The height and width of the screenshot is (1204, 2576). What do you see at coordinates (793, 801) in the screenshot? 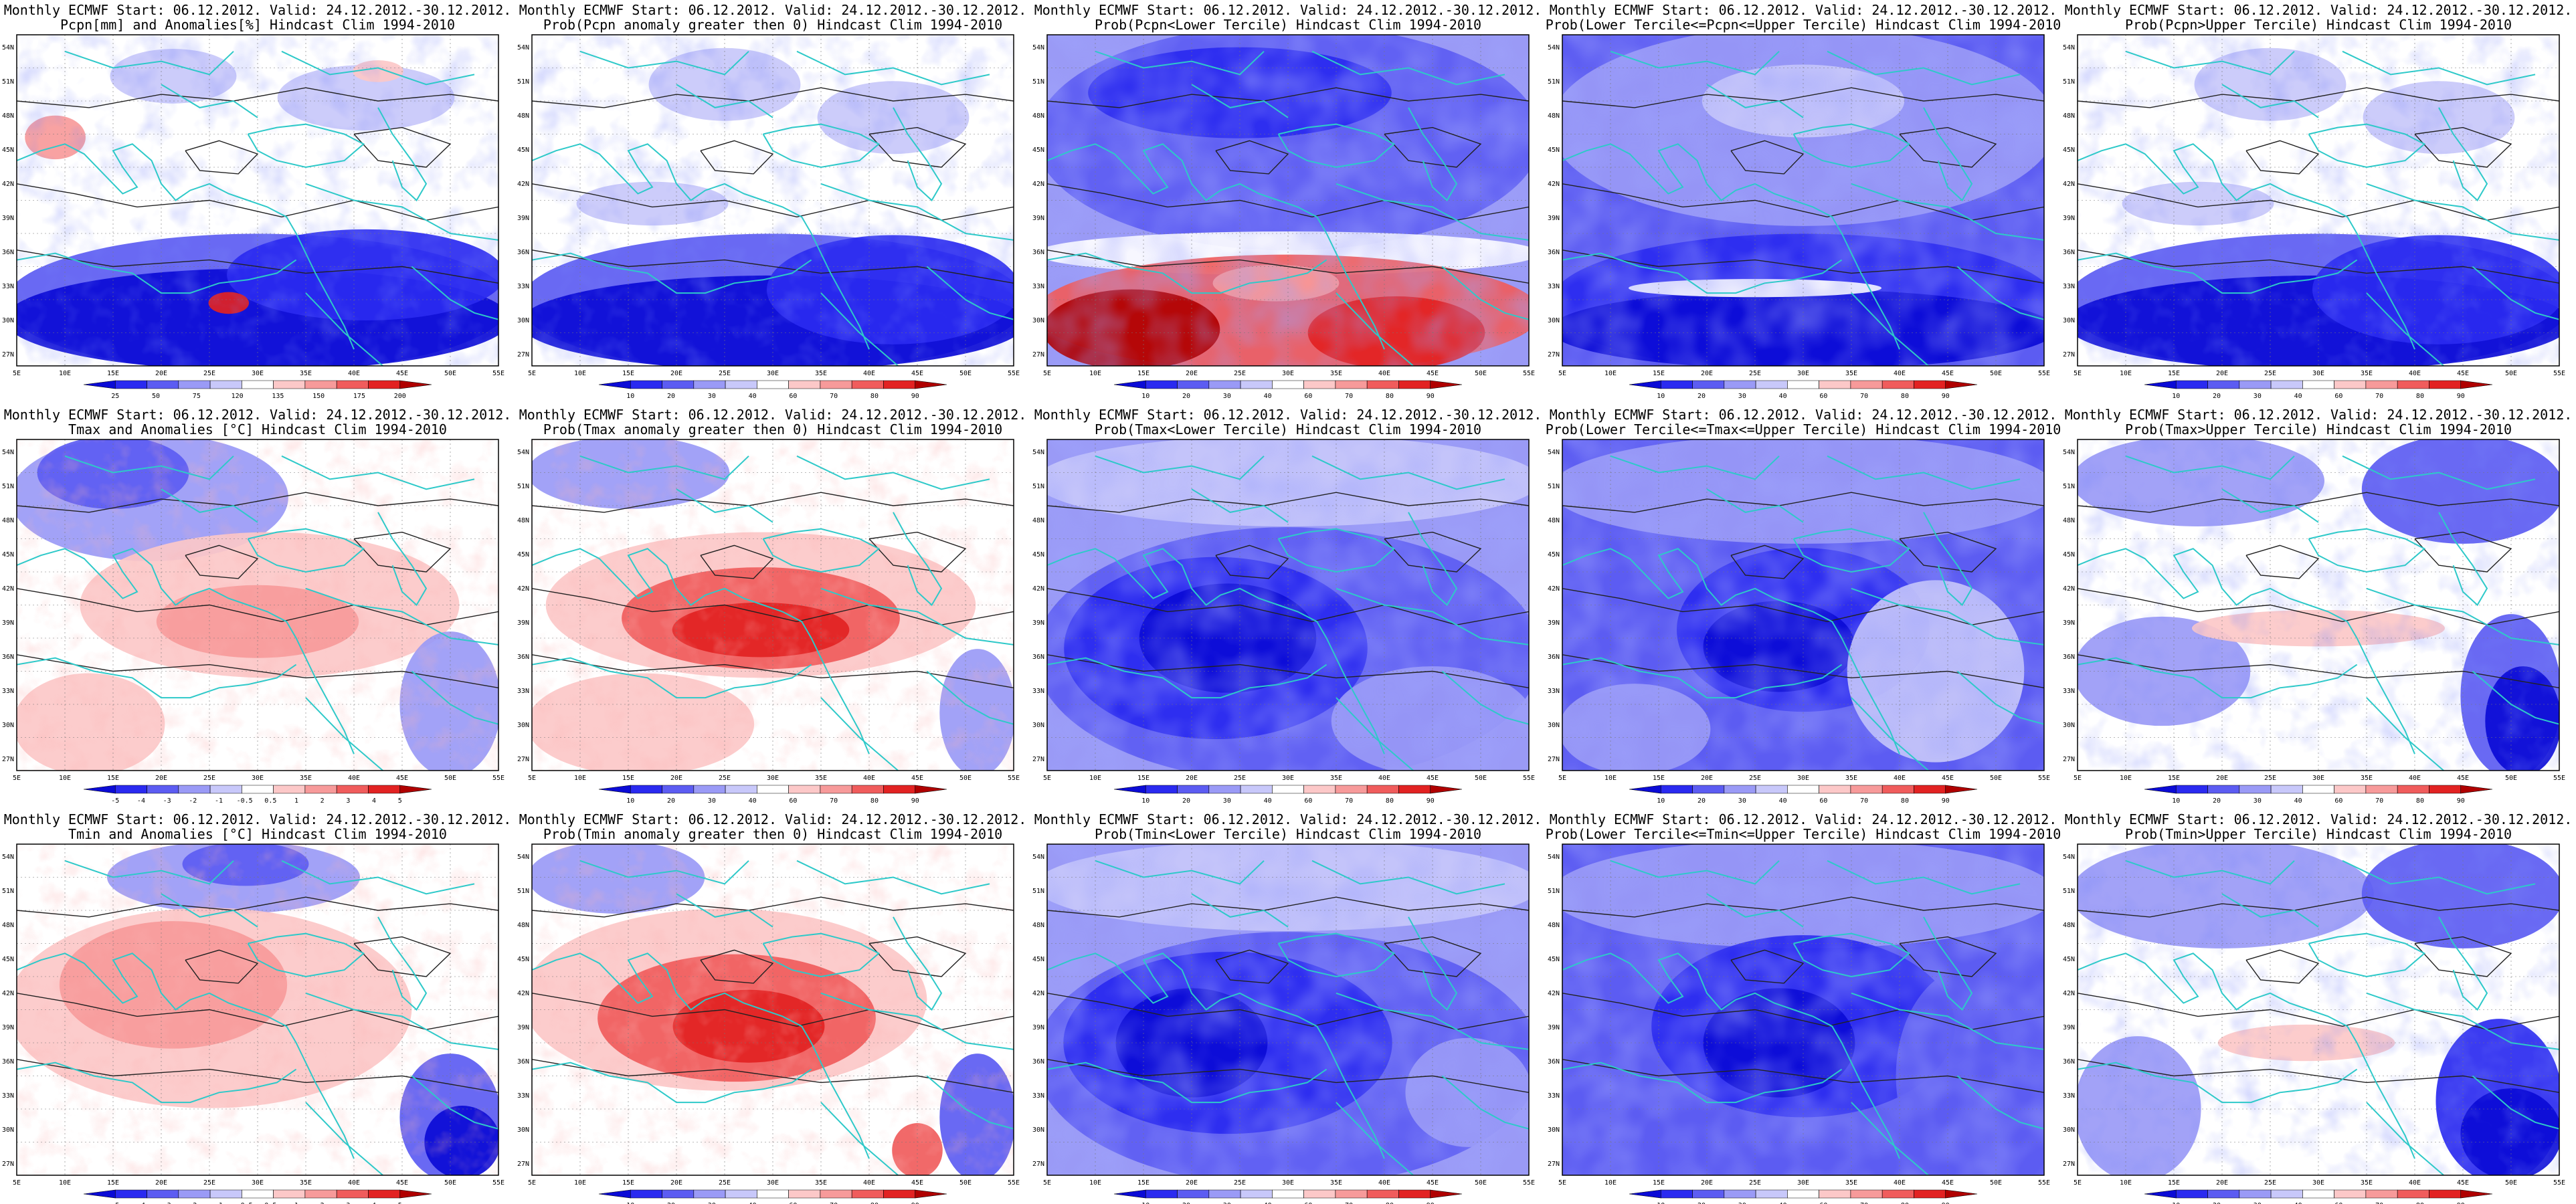
I see `colorbar-tick-label: 60` at bounding box center [793, 801].